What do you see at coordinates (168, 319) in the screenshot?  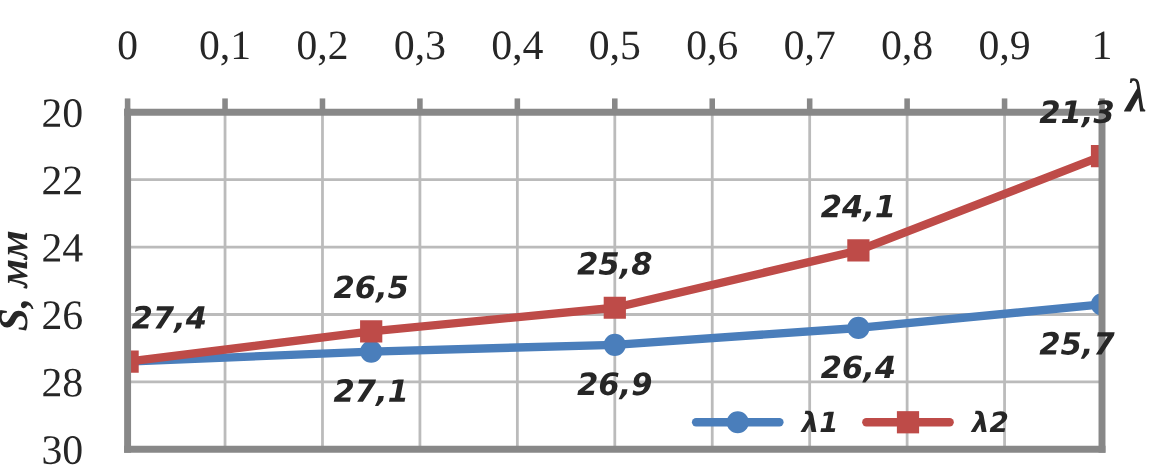 I see `data-label: 27,4` at bounding box center [168, 319].